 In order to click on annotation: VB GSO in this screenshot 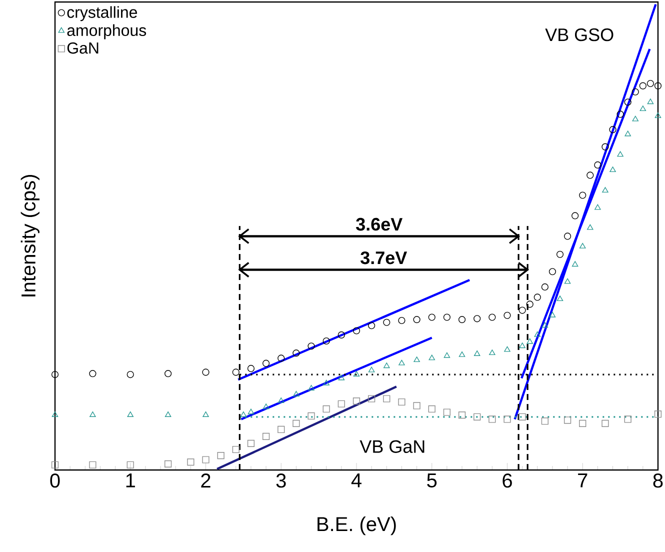, I will do `click(579, 35)`.